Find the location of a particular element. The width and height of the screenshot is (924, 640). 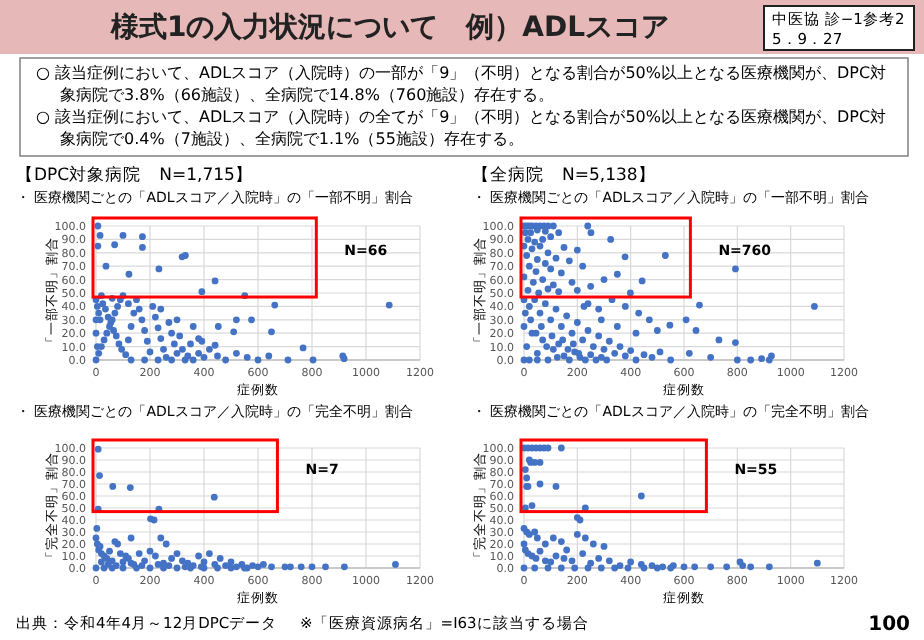

text: ○ 該当症例において、ADLスコア（入院時）の全てが「9」（不明）となる割合が50%以上となる医療機関が、DPC対象病院で0.4%（7施設）、全病院で1.1%（55施設）存在する。 is located at coordinates (461, 128).